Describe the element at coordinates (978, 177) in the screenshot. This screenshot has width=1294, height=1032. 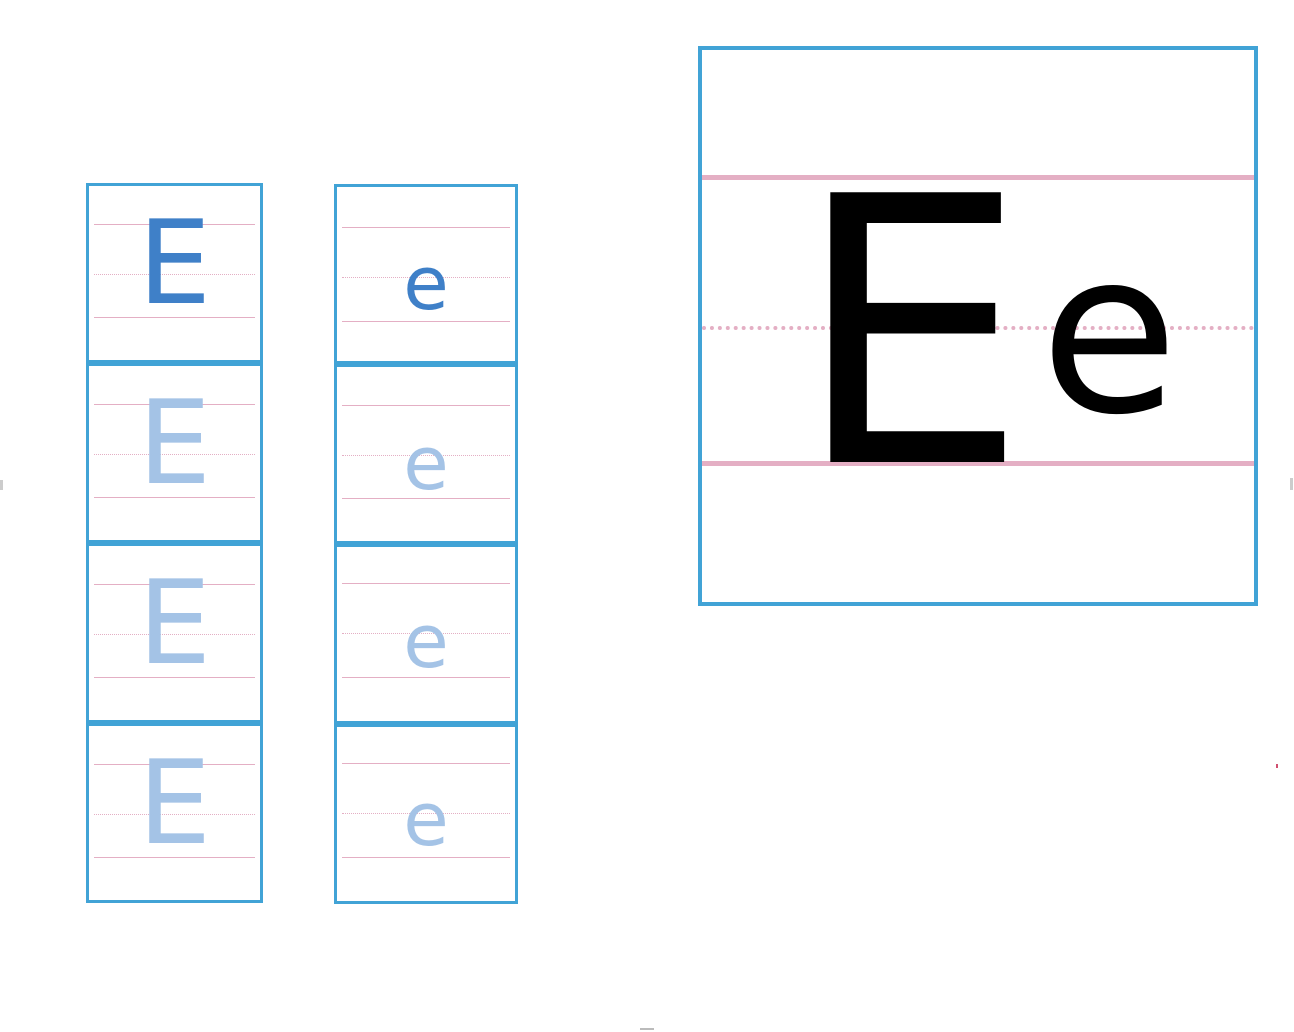
I see `top-guide-line` at that location.